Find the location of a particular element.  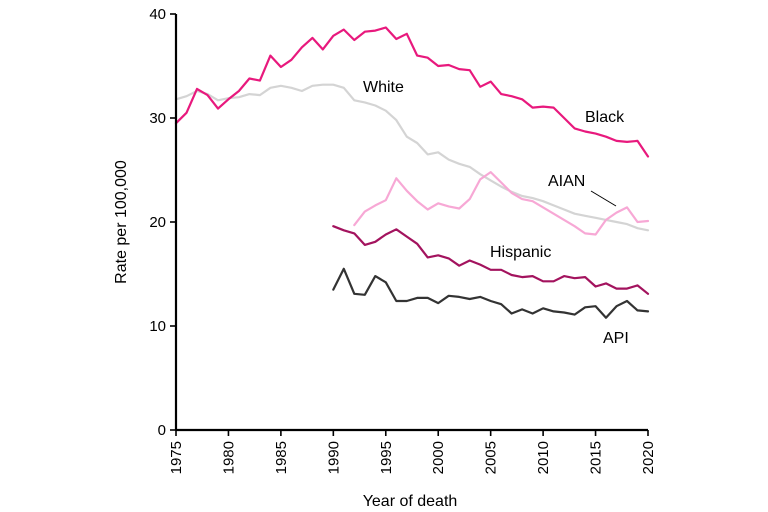

y-axis-title: Rate per 100,000 is located at coordinates (121, 222).